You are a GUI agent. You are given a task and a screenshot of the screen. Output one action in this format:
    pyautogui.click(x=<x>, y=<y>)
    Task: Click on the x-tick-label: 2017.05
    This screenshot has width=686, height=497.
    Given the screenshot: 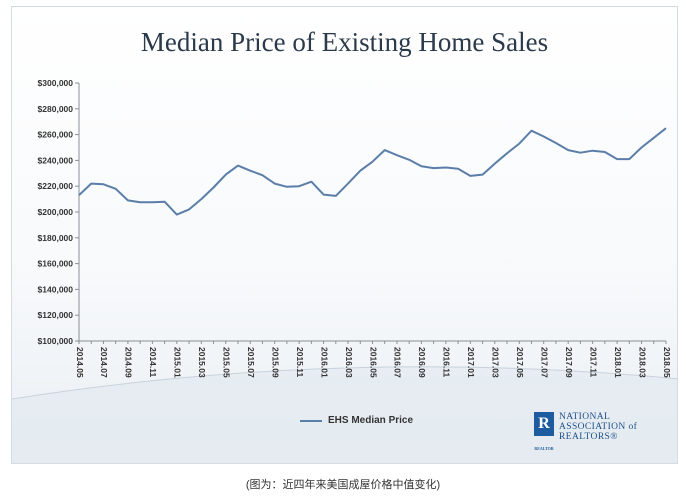 What is the action you would take?
    pyautogui.click(x=520, y=362)
    